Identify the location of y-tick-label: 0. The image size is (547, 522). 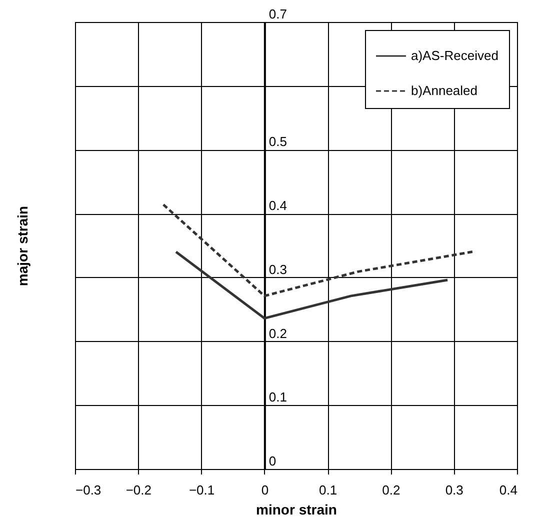
(272, 461).